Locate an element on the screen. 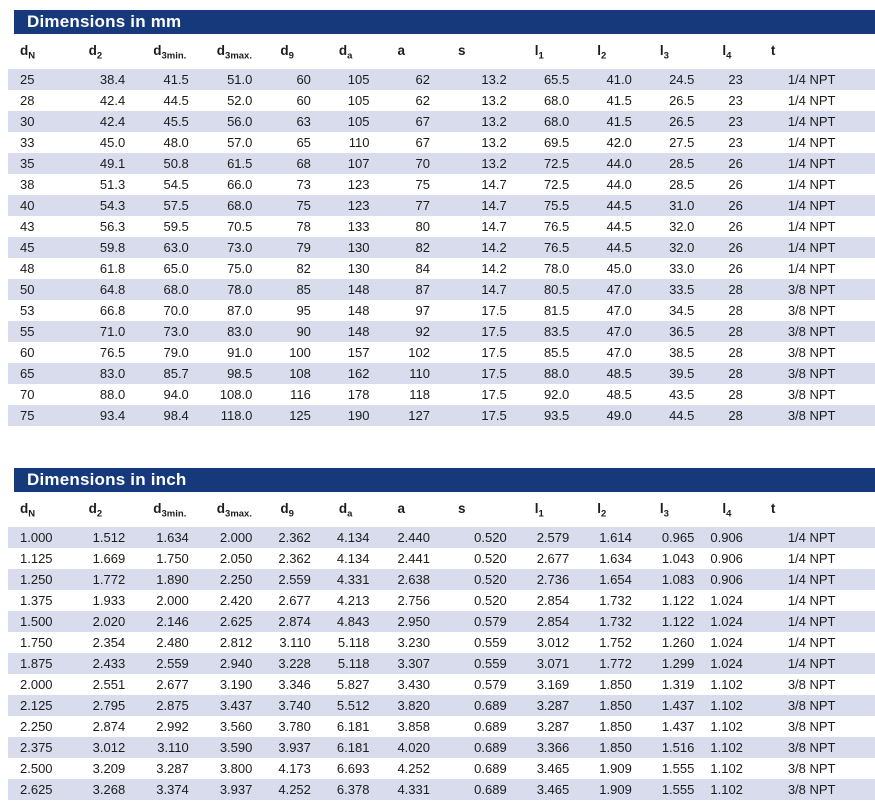 Image resolution: width=875 pixels, height=808 pixels. table-cell: 87 is located at coordinates (422, 289).